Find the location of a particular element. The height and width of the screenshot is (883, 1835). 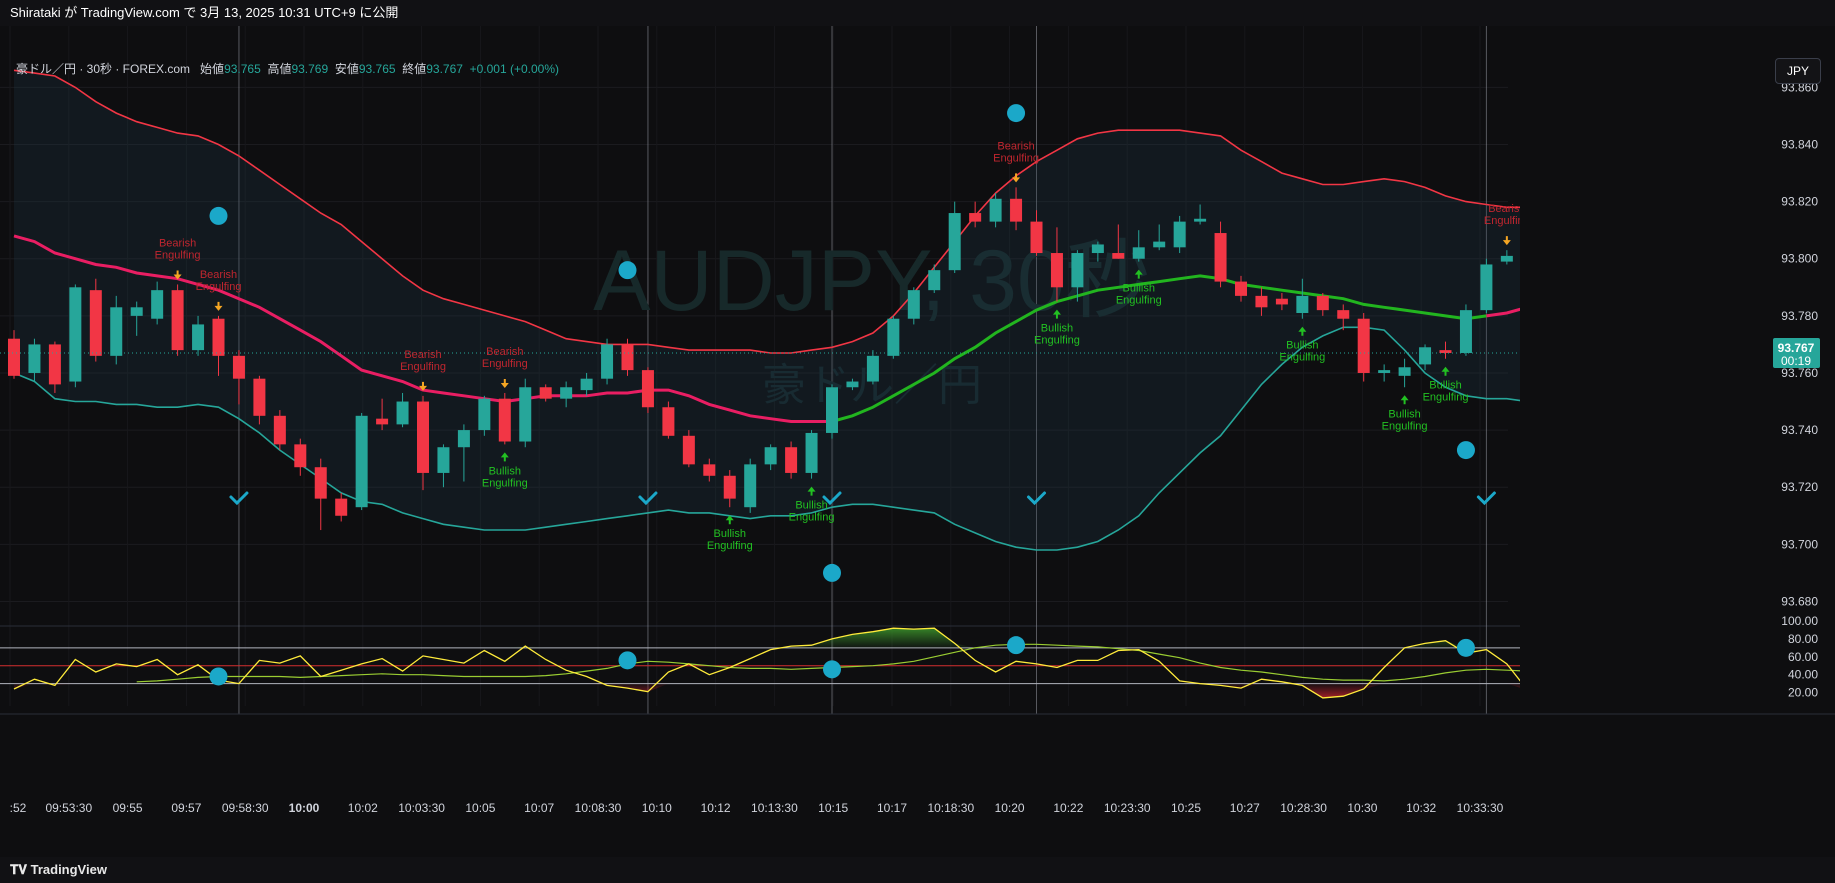

time-tick-label: 10:15 is located at coordinates (833, 808).